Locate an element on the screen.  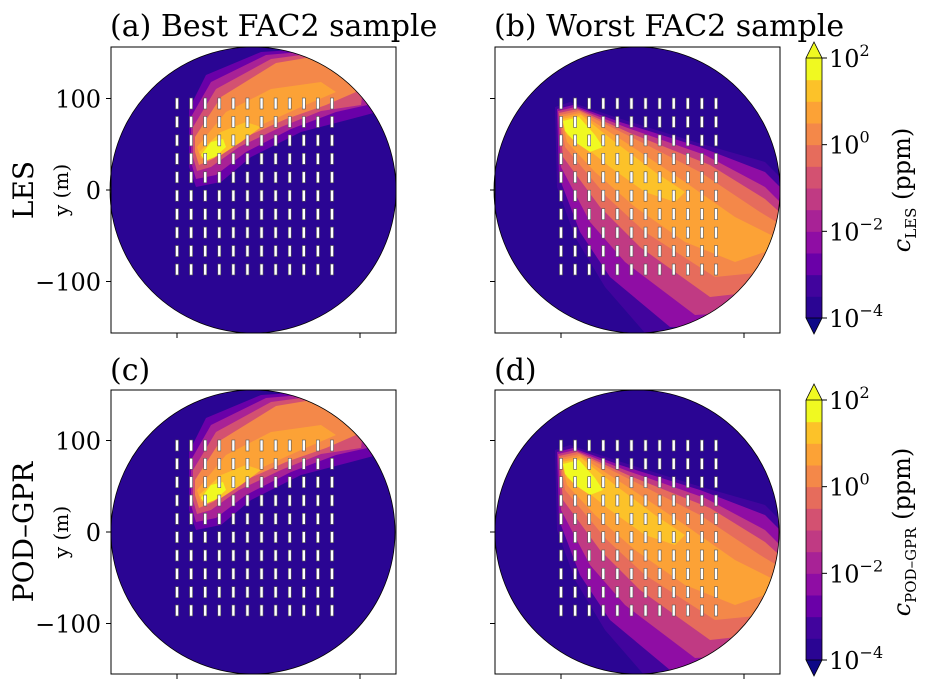
y-axis-label-c: y (m) is located at coordinates (61, 532).